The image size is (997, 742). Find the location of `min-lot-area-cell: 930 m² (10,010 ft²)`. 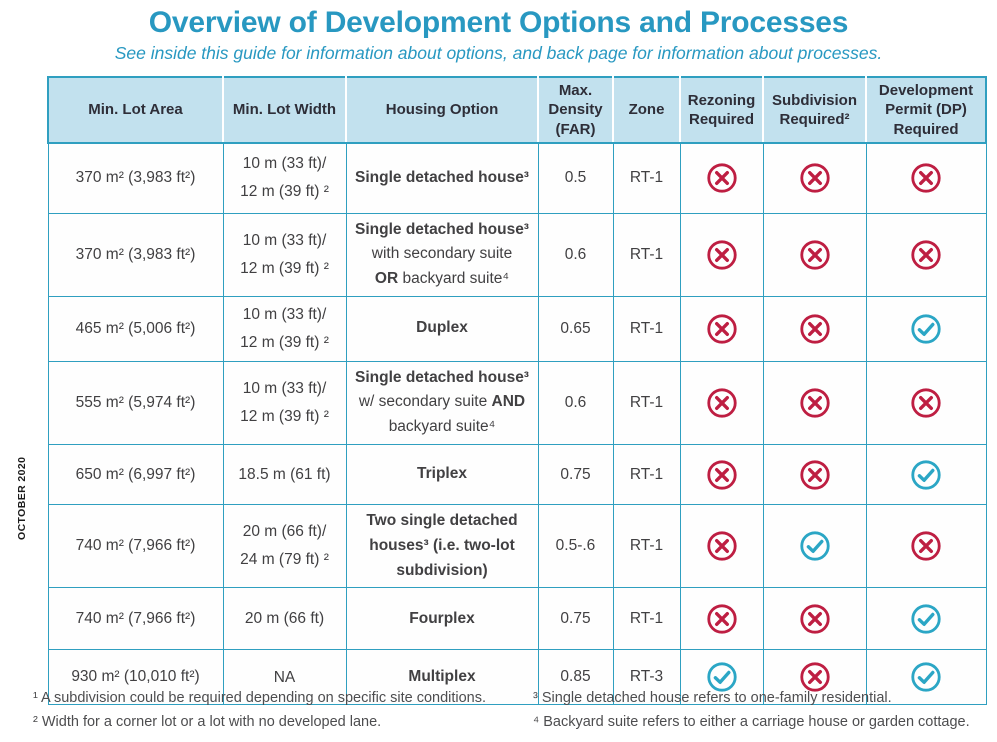

min-lot-area-cell: 930 m² (10,010 ft²) is located at coordinates (135, 677).